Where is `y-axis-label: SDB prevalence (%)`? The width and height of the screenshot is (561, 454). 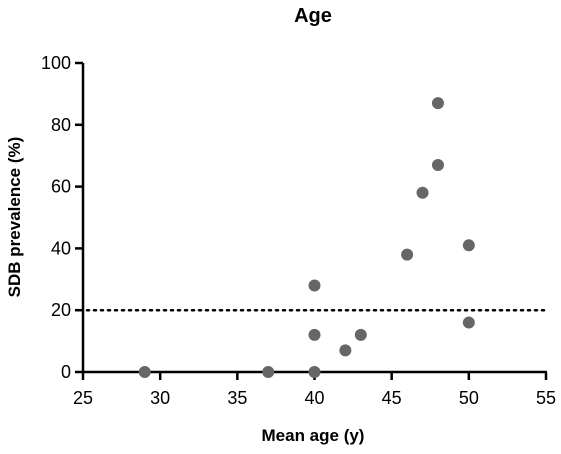
y-axis-label: SDB prevalence (%) is located at coordinates (14, 217).